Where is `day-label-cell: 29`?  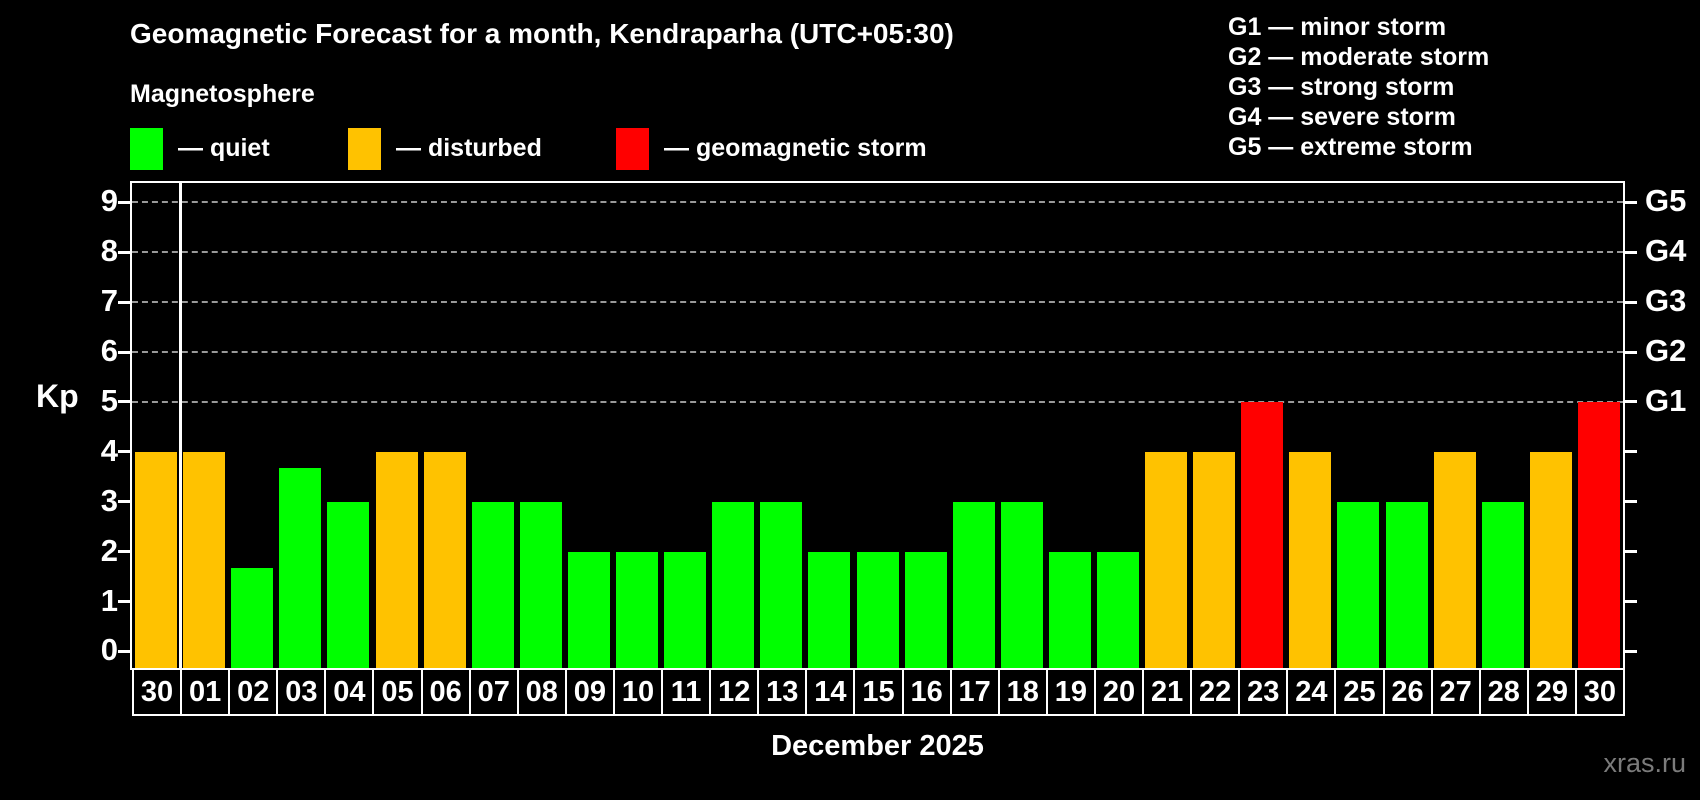 day-label-cell: 29 is located at coordinates (1551, 692).